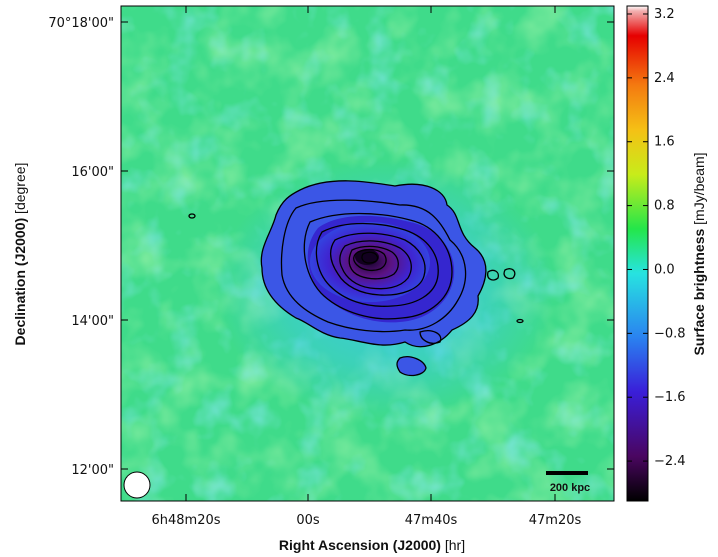 The image size is (718, 557). What do you see at coordinates (411, 366) in the screenshot?
I see `source-tail-emission` at bounding box center [411, 366].